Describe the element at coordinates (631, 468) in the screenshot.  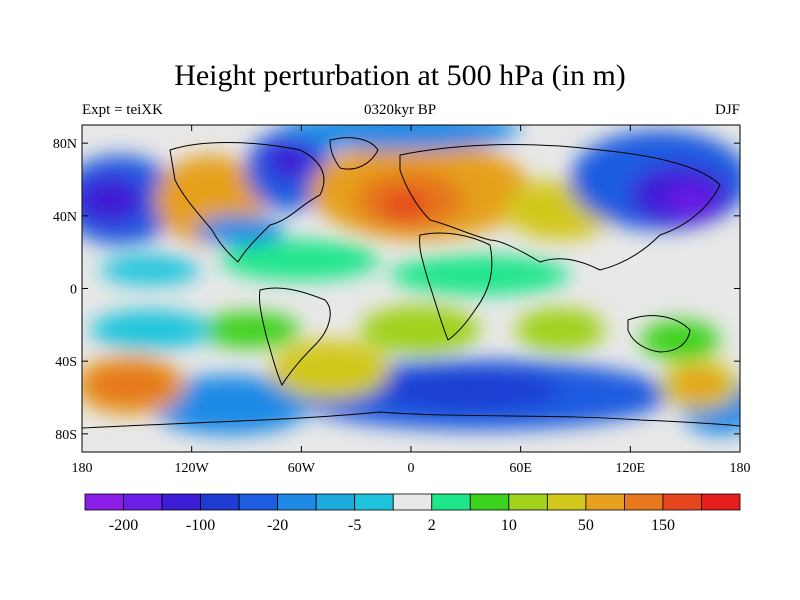
I see `x-tick-label: 120E` at that location.